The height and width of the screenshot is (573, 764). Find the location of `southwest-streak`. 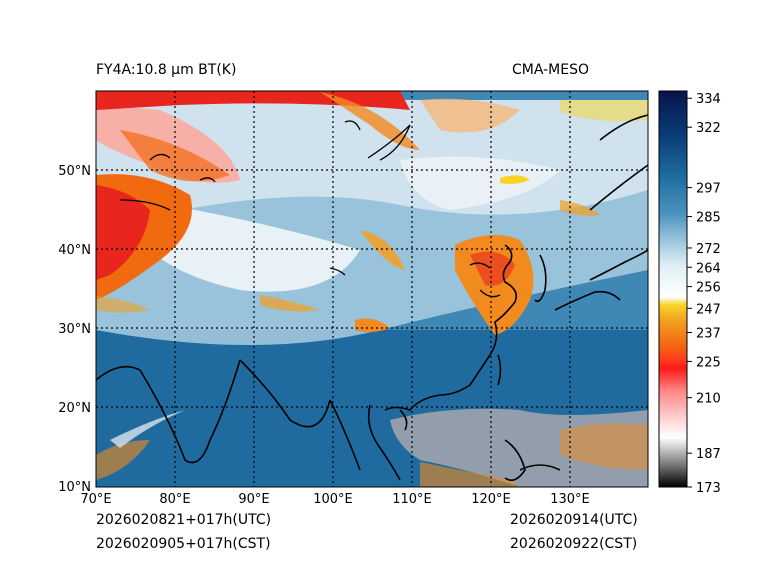

southwest-streak is located at coordinates (147, 429).